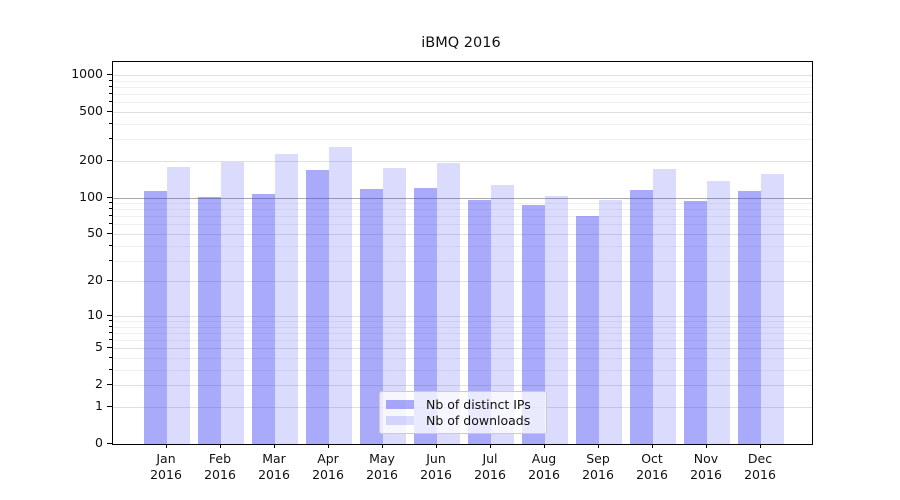 The width and height of the screenshot is (900, 500). I want to click on legend: Nb of distinct IPs Nb of downloads, so click(463, 412).